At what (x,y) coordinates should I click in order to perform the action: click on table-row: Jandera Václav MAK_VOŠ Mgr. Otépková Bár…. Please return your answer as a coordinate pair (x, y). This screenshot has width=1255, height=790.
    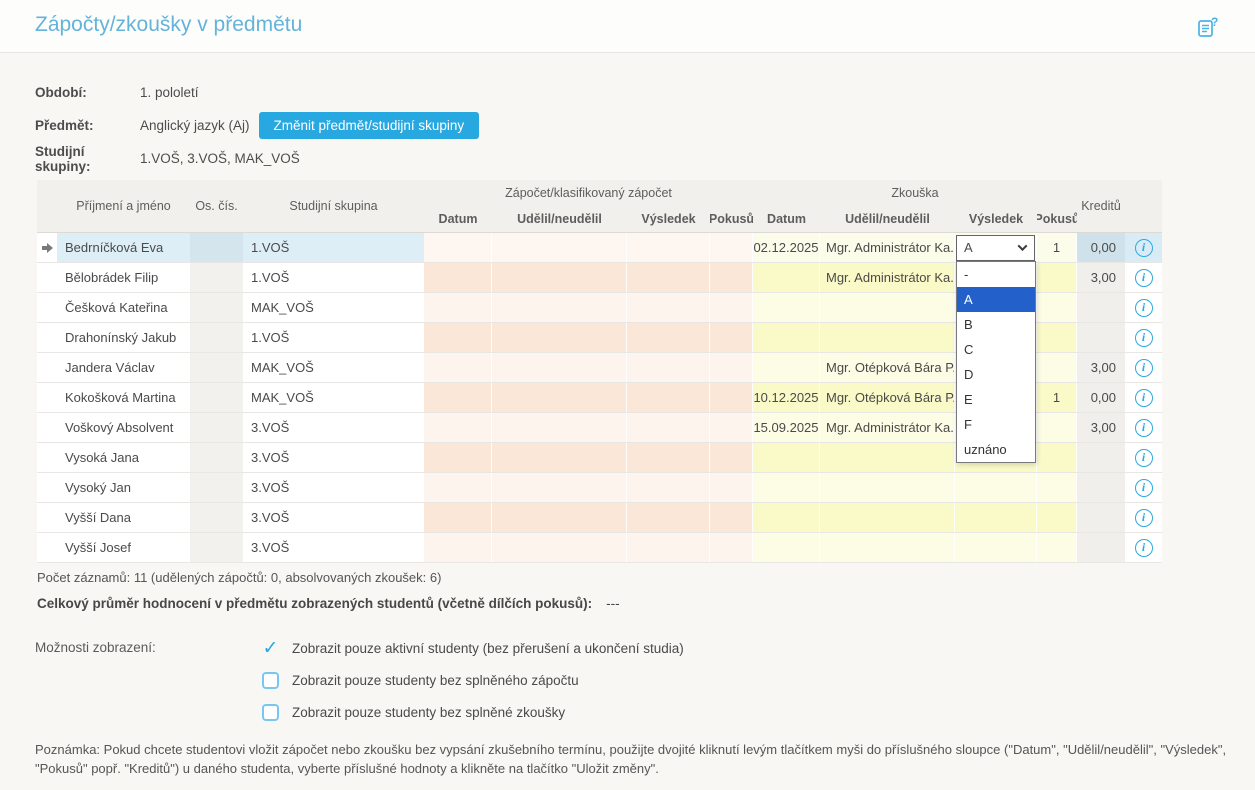
    Looking at the image, I should click on (599, 368).